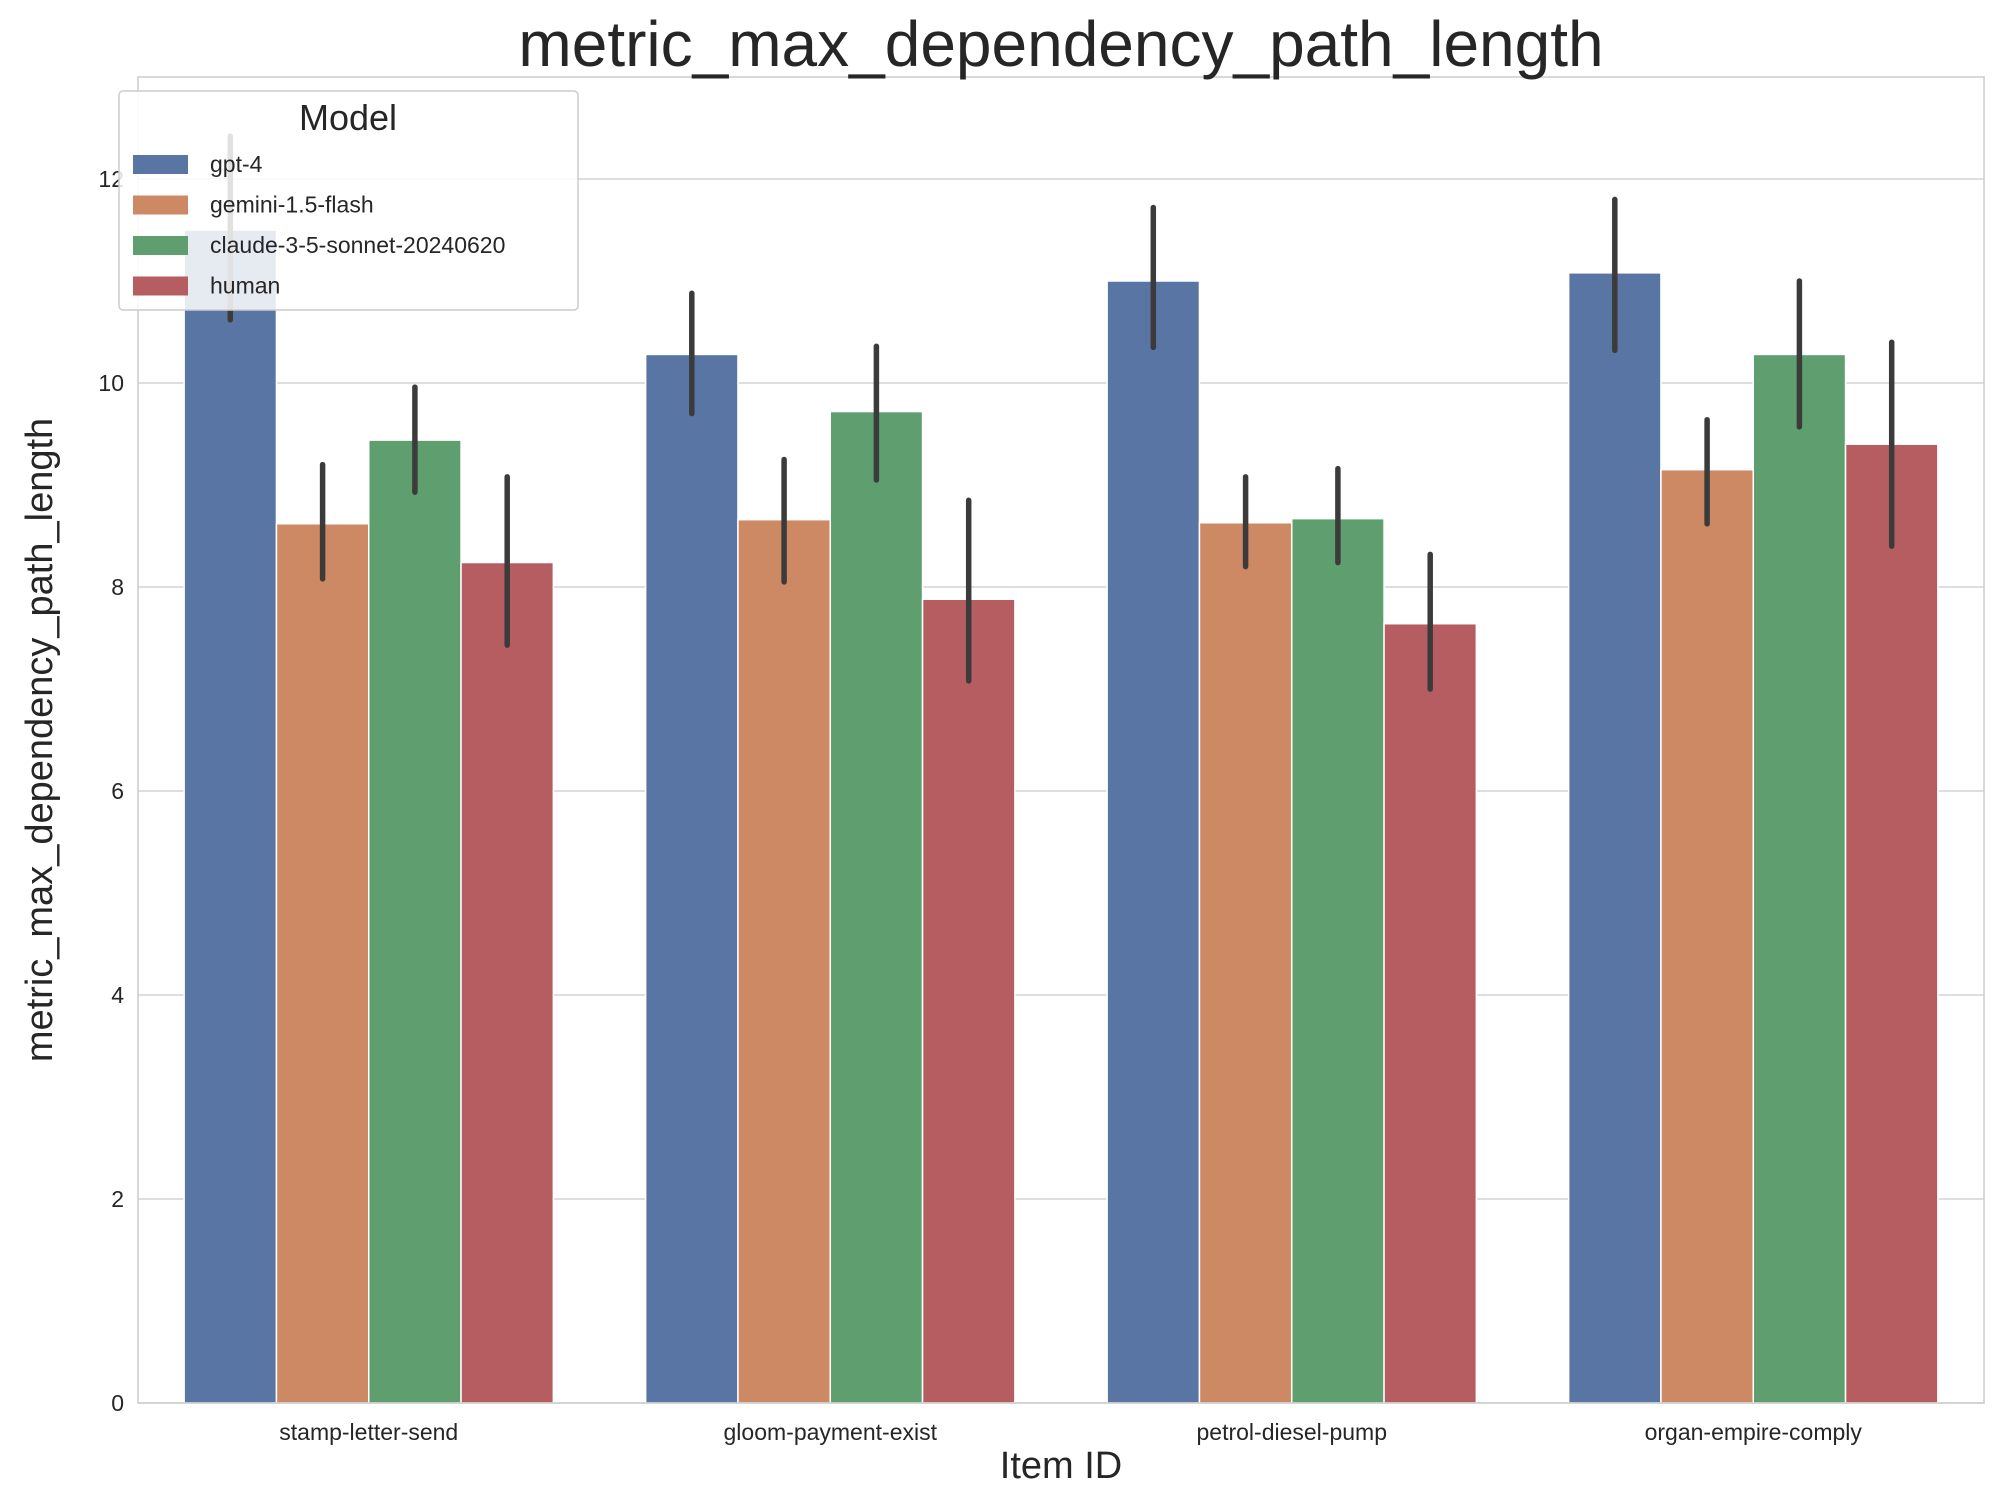 This screenshot has height=1500, width=2000. I want to click on legend-label-human: human, so click(245, 286).